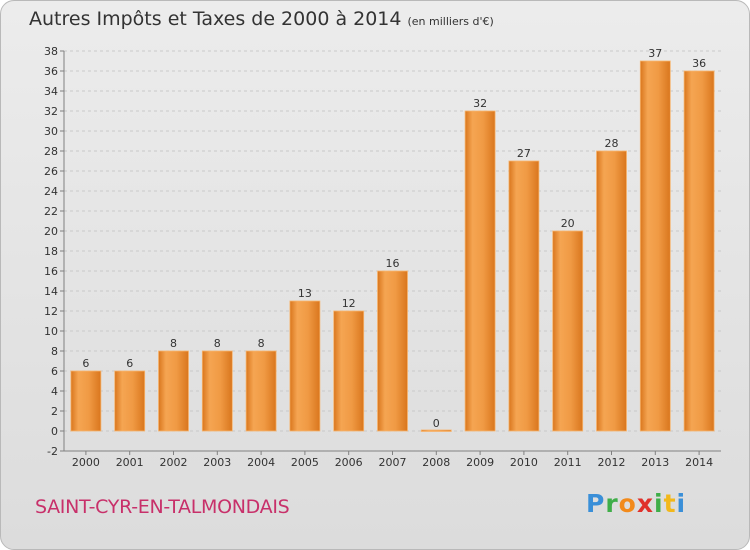 The image size is (750, 550). What do you see at coordinates (699, 462) in the screenshot?
I see `x-tick-label: 2014` at bounding box center [699, 462].